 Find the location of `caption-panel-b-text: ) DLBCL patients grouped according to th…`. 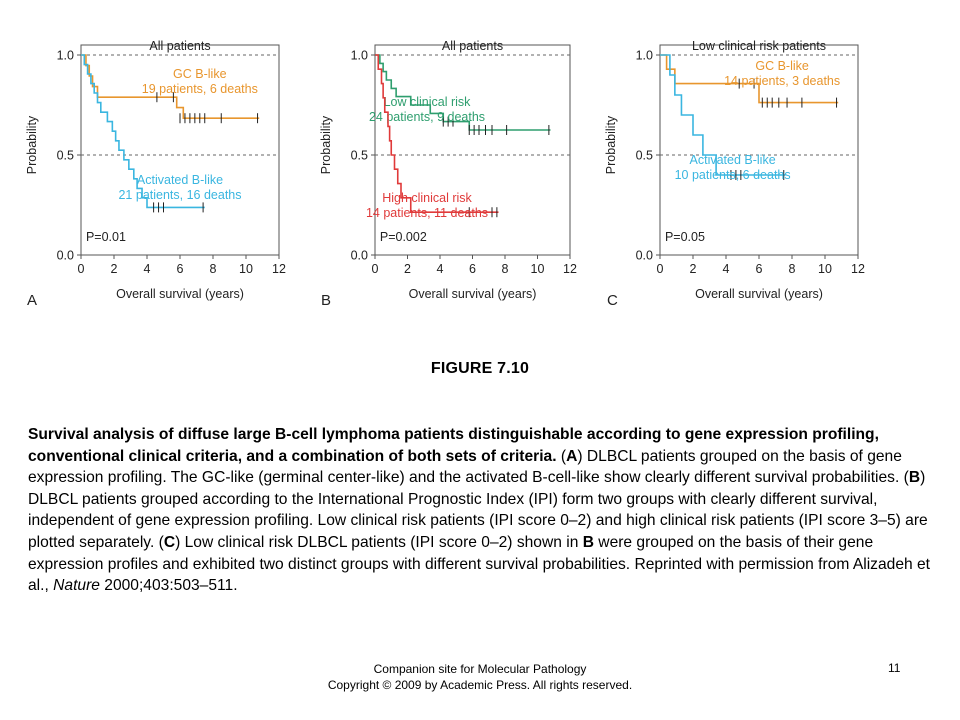

caption-panel-b-text: ) DLBCL patients grouped according to th… is located at coordinates (478, 510).